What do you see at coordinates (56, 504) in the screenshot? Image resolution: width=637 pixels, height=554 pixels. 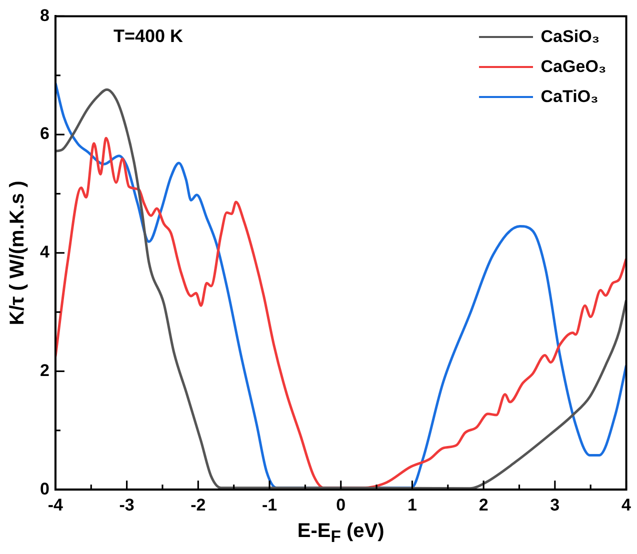 I see `x-tick-label: -4` at bounding box center [56, 504].